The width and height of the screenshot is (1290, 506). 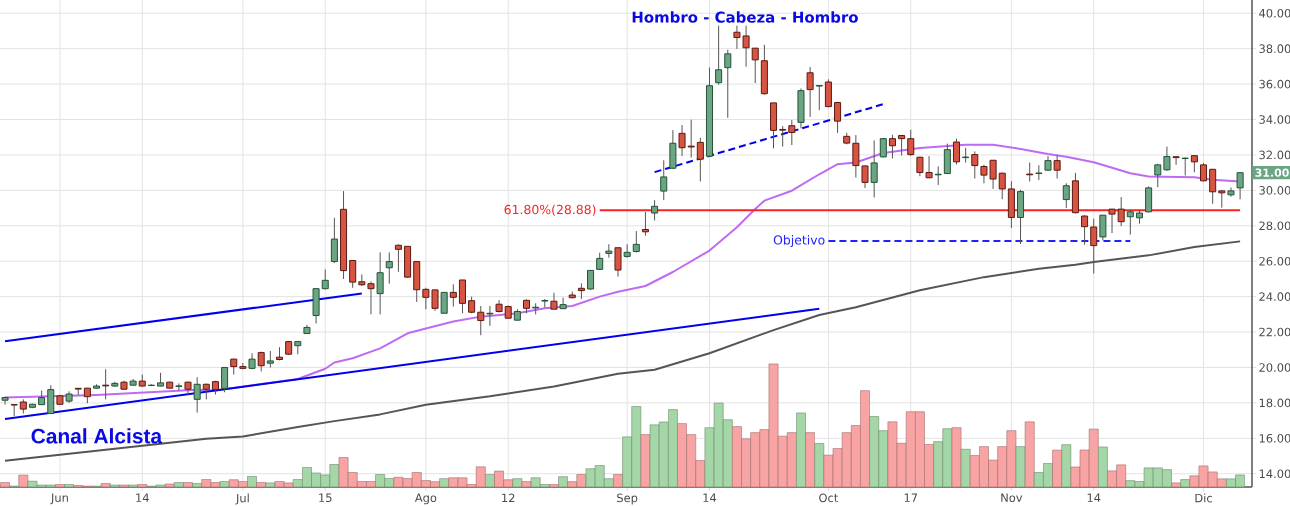 I want to click on y-tick-label: 38.00, so click(x=1274, y=49).